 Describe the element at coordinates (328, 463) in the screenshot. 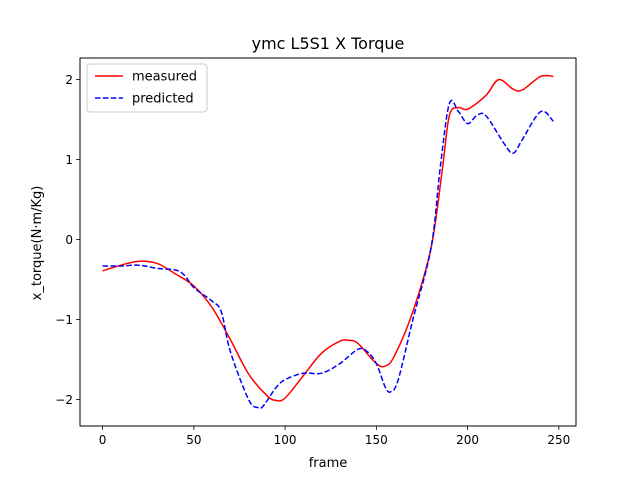

I see `x-axis-label: frame` at that location.